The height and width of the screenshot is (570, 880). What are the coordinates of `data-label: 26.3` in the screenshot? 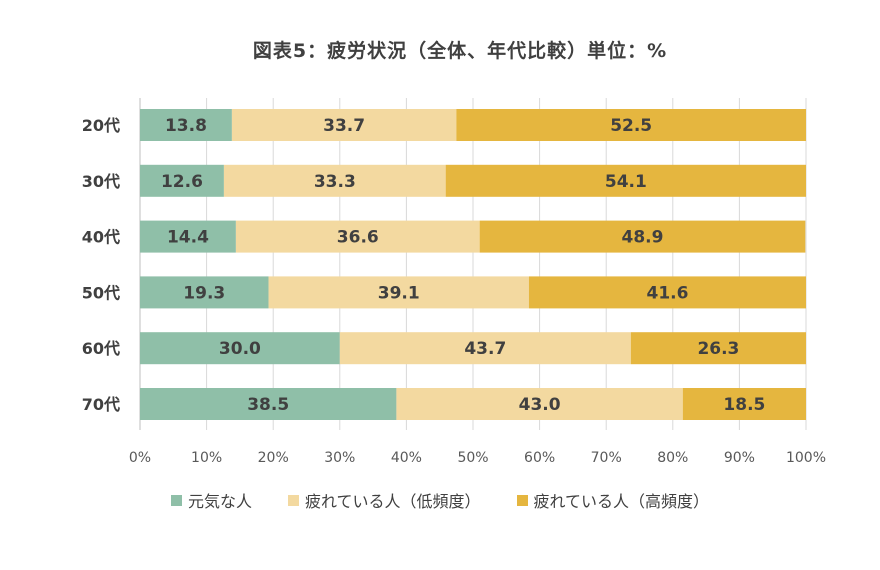 It's located at (718, 349).